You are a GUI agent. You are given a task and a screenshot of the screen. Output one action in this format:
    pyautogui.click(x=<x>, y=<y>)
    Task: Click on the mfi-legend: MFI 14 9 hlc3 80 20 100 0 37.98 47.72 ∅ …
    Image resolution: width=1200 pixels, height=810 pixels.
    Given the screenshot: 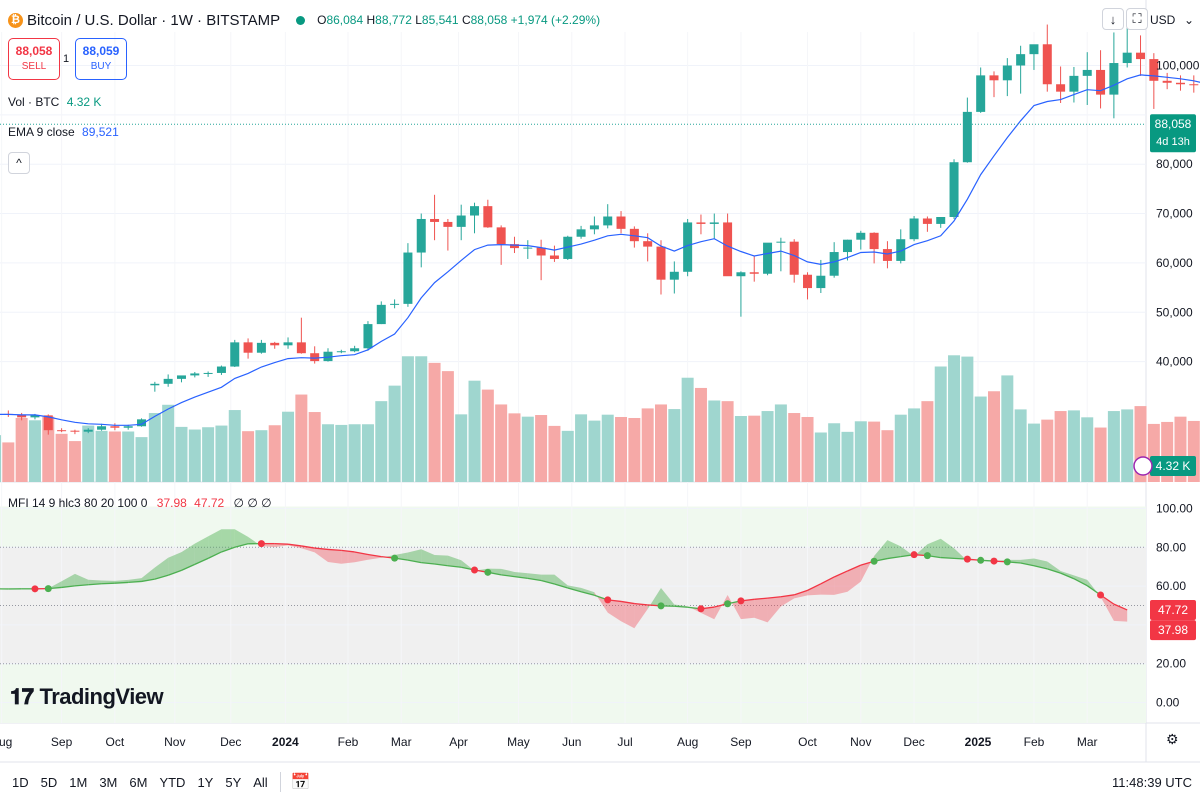 What is the action you would take?
    pyautogui.click(x=140, y=503)
    